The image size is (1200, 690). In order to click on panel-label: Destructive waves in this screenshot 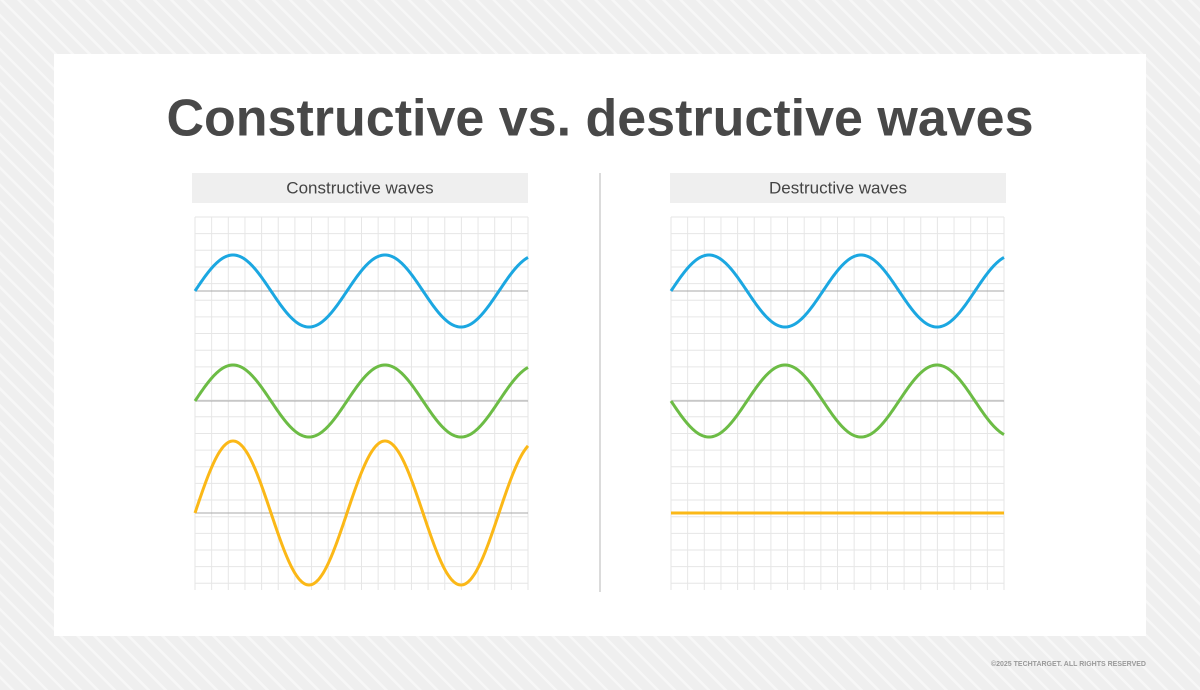, I will do `click(838, 187)`.